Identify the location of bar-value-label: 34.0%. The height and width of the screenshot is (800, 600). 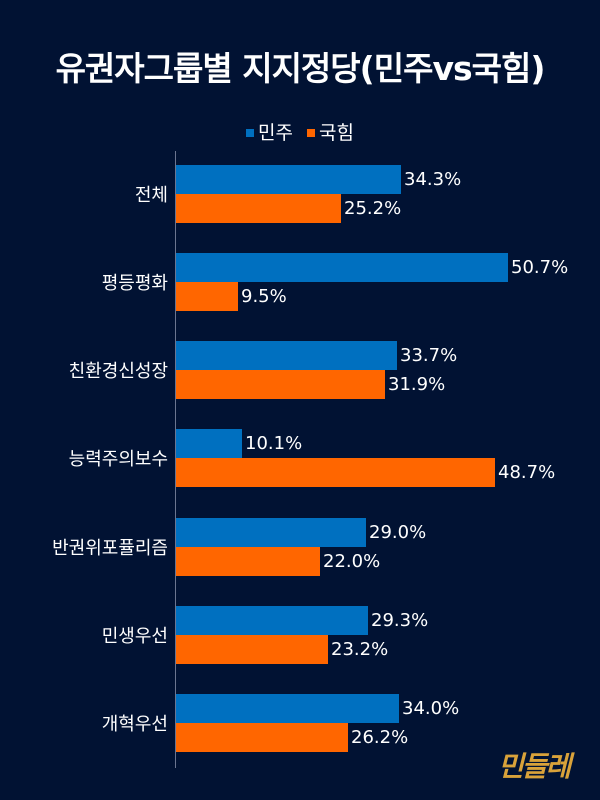
(431, 708).